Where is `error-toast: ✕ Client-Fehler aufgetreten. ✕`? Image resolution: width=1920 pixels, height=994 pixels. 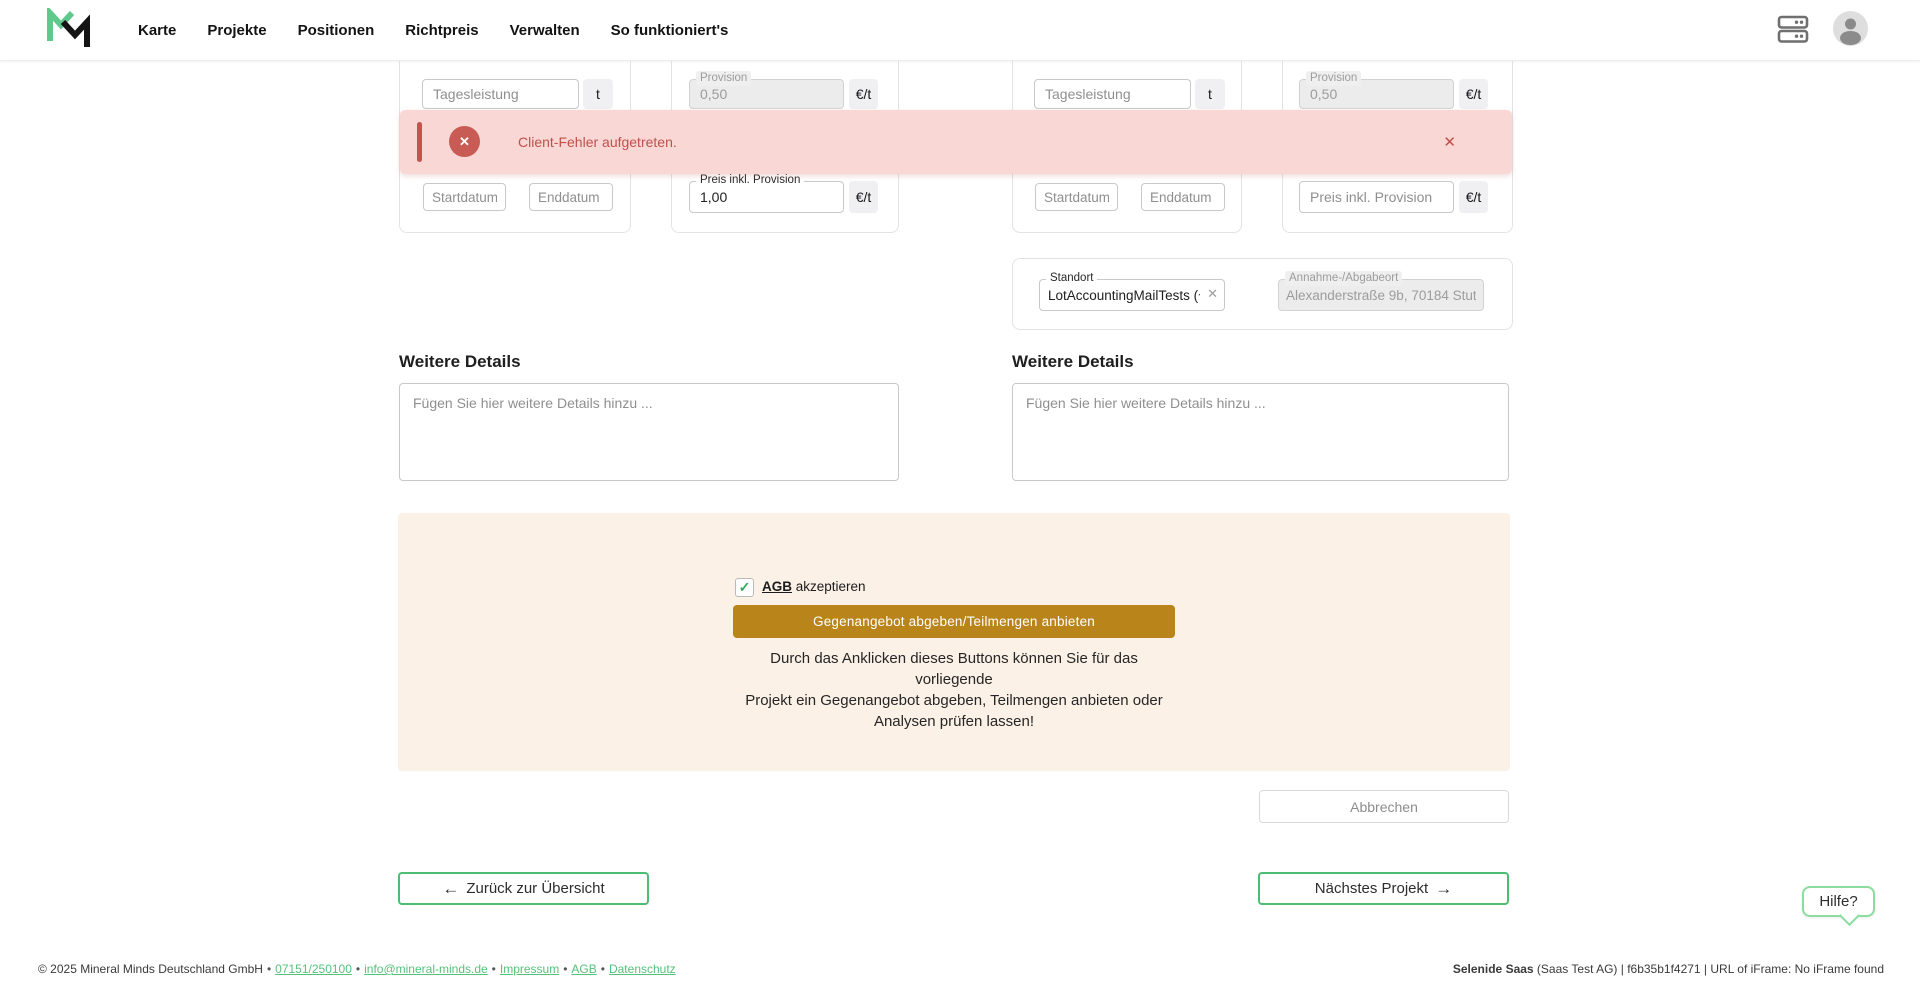
error-toast: ✕ Client-Fehler aufgetreten. ✕ is located at coordinates (956, 142).